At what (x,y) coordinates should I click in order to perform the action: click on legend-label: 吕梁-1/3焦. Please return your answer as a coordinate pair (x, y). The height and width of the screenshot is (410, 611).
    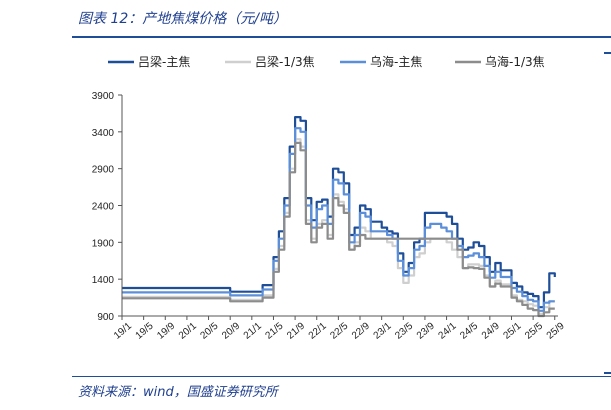
    Looking at the image, I should click on (285, 61).